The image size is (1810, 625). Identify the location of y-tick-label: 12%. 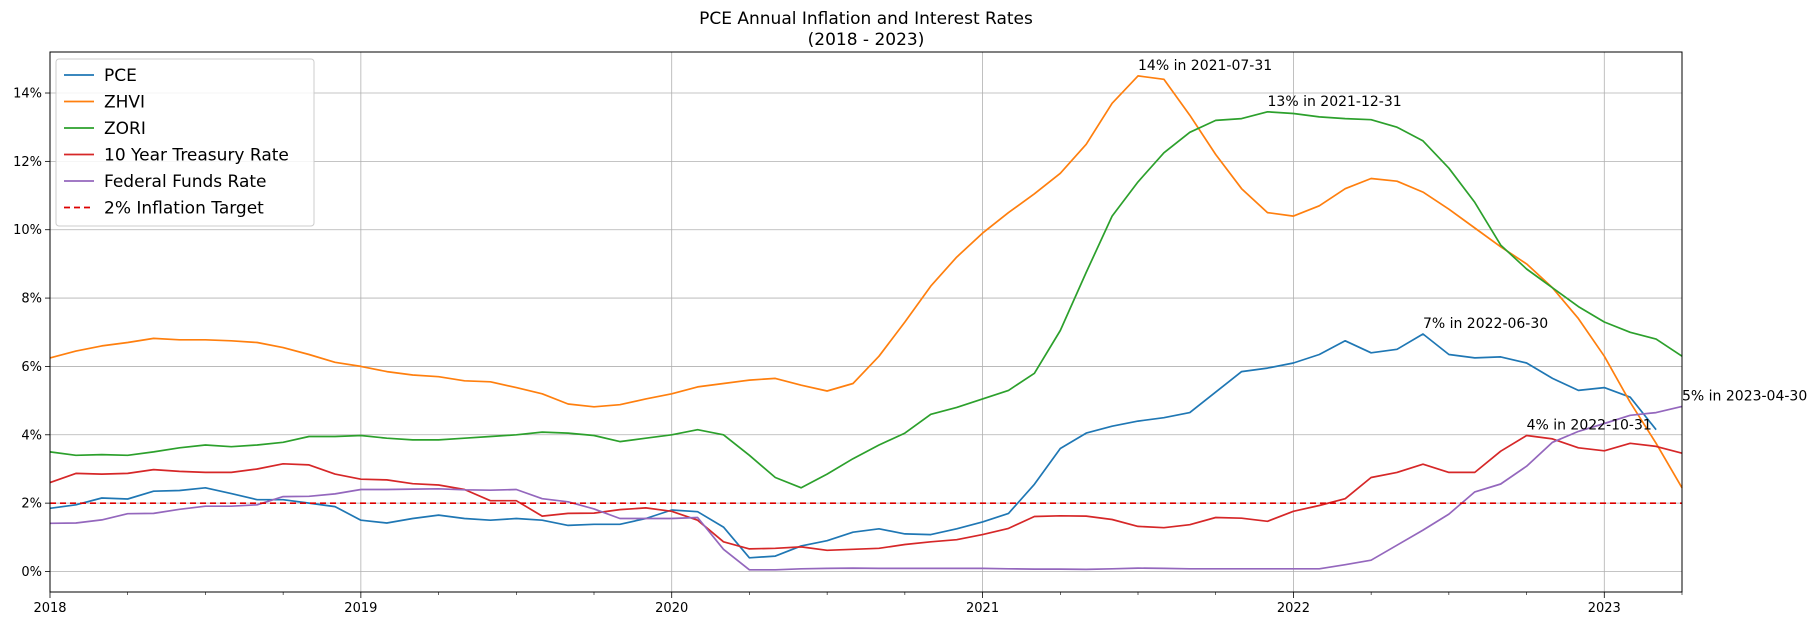
(27, 162).